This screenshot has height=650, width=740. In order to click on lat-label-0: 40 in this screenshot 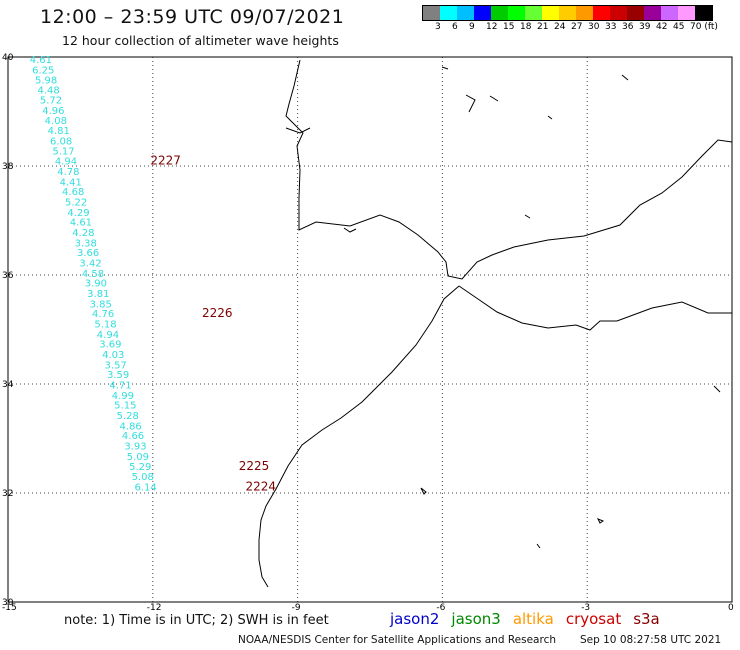, I will do `click(8, 58)`.